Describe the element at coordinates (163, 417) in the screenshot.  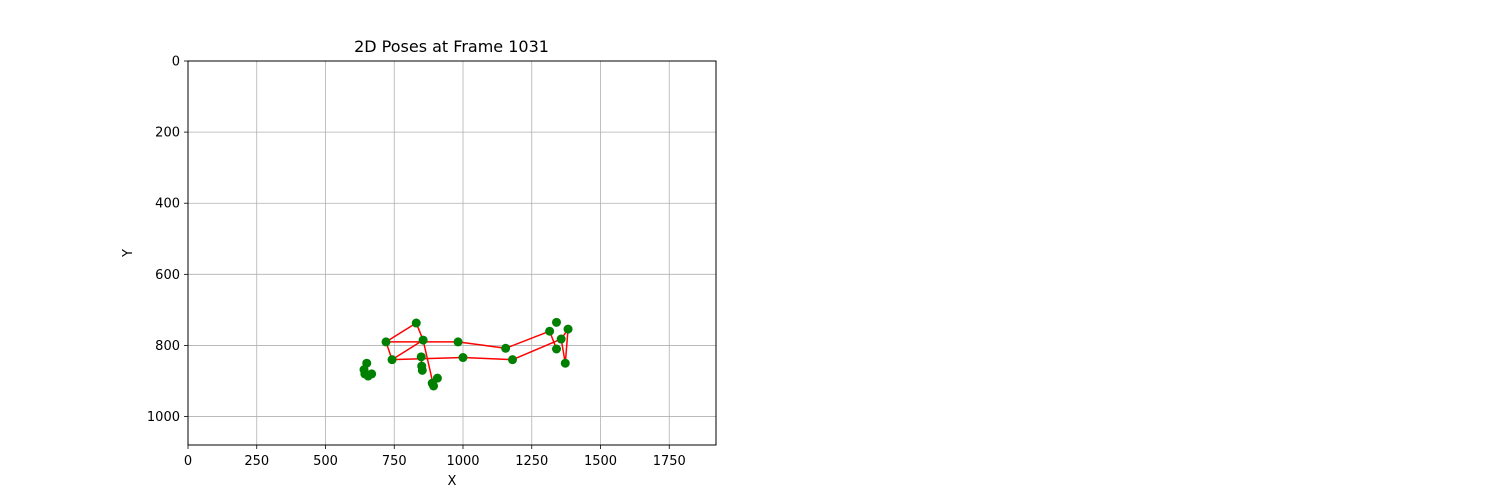
I see `y-tick-label: 1000` at that location.